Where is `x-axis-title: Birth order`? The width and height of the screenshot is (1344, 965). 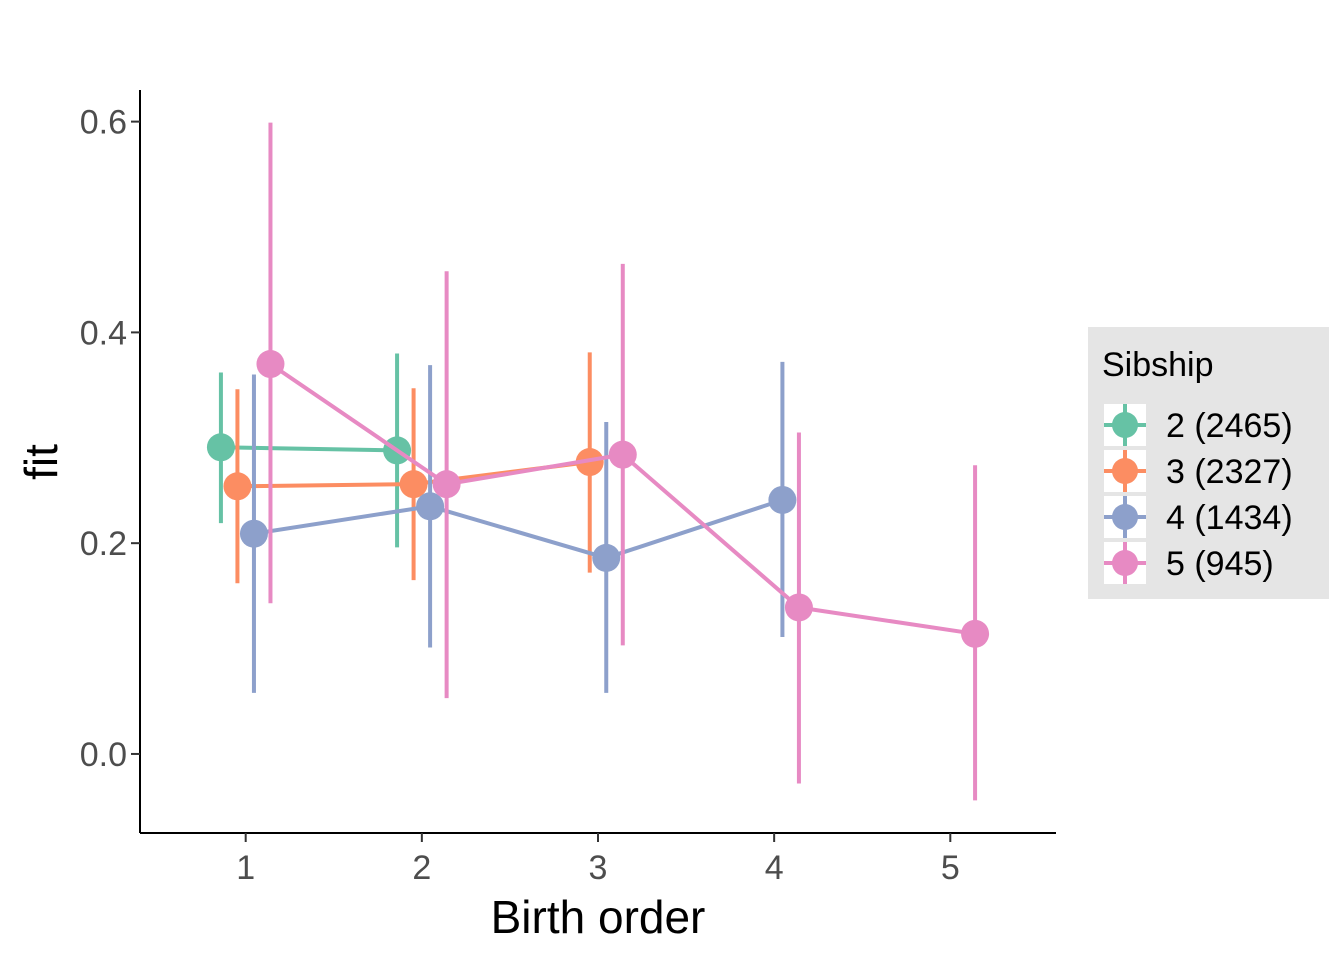 x-axis-title: Birth order is located at coordinates (598, 917).